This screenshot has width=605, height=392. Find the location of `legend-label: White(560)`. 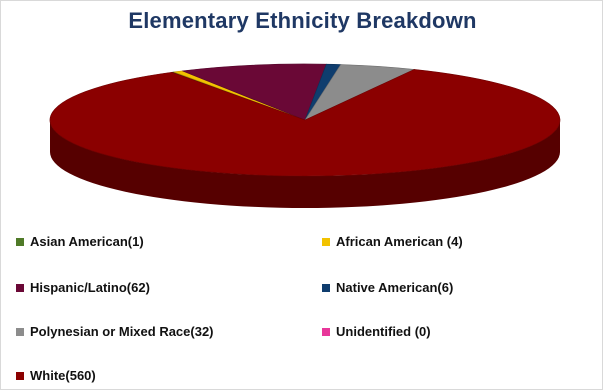

legend-label: White(560) is located at coordinates (63, 375).